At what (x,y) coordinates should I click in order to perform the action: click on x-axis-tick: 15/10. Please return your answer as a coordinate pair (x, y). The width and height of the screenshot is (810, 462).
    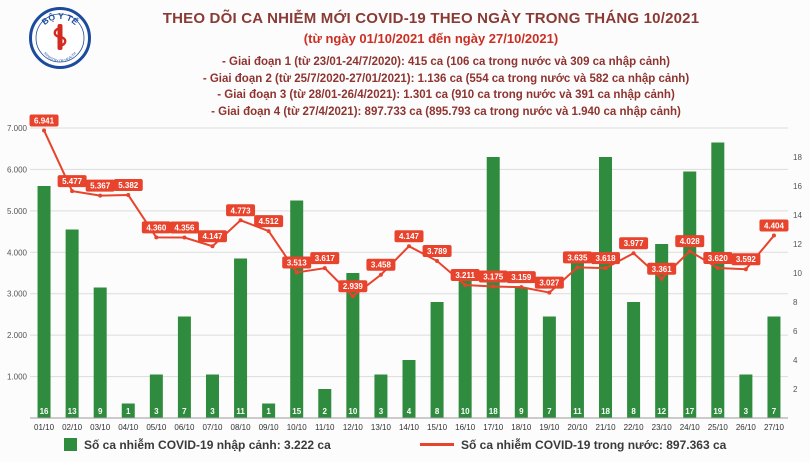
    Looking at the image, I should click on (437, 427).